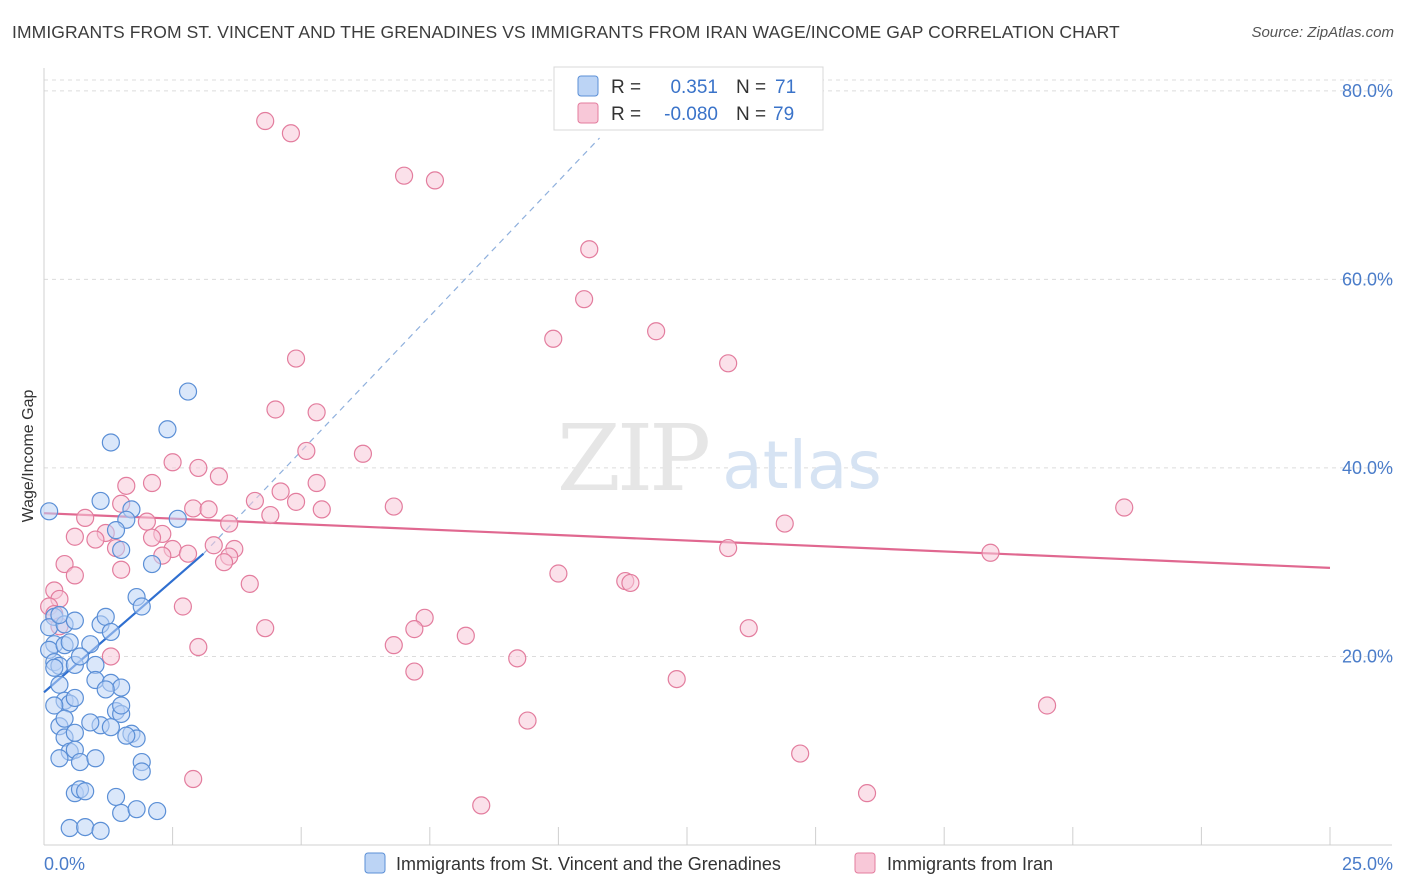  I want to click on series-legend-label-pink: Immigrants from Iran, so click(970, 864).